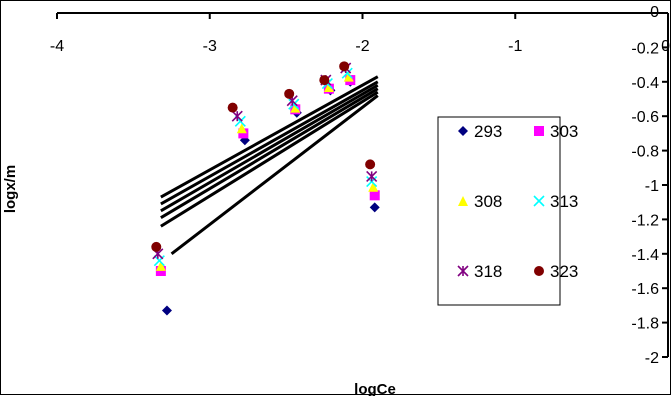  I want to click on x-tick-label: 0, so click(665, 46).